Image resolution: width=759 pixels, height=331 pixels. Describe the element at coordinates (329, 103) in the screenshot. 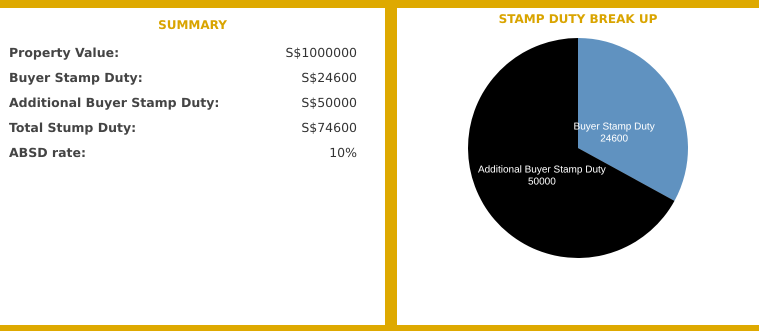

I see `text: S$50000` at that location.